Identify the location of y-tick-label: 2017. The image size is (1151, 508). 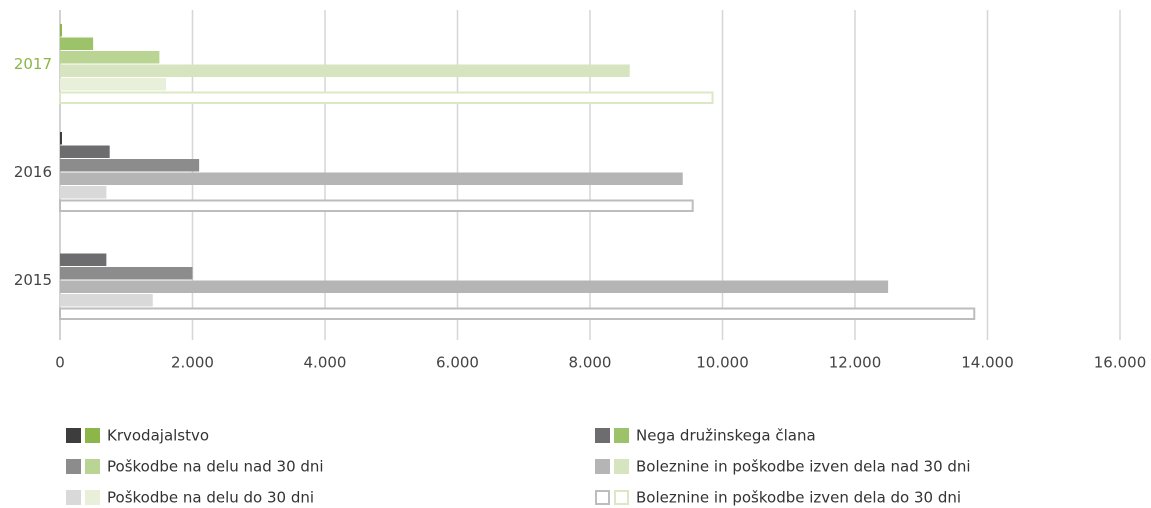
(33, 64).